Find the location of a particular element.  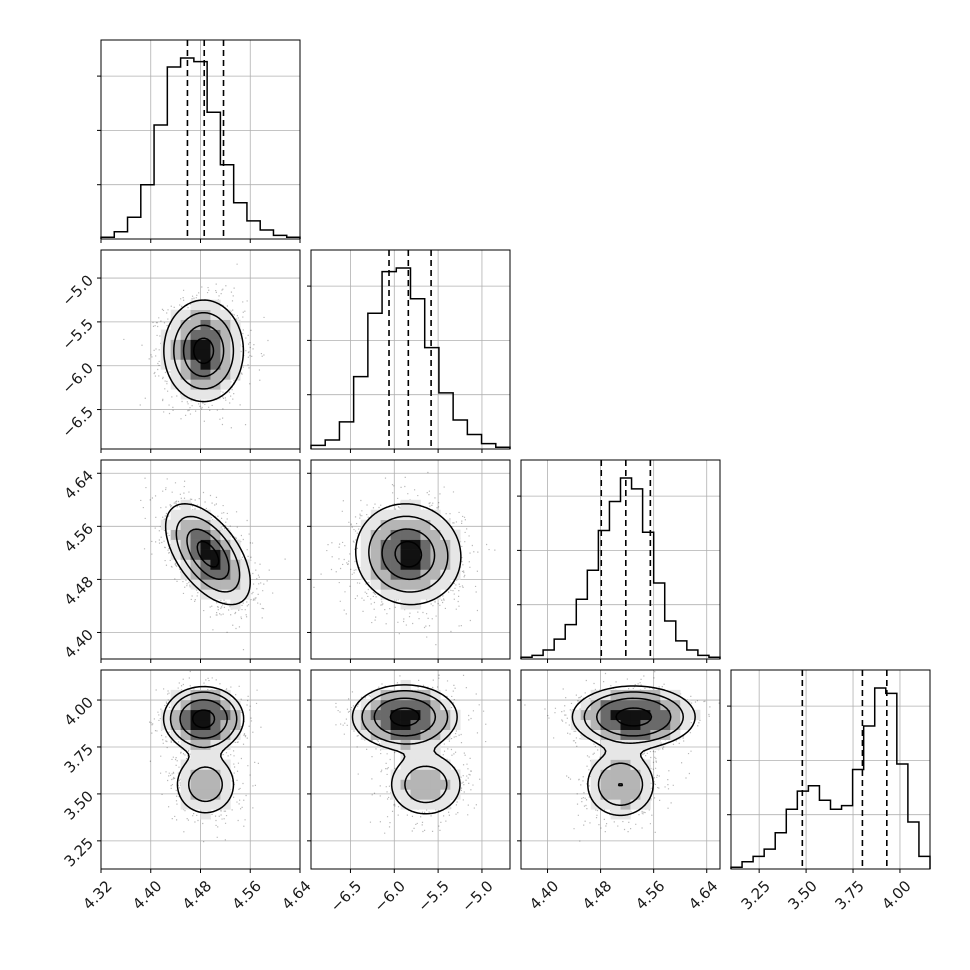

x-tick-label: 3.75 is located at coordinates (849, 895).